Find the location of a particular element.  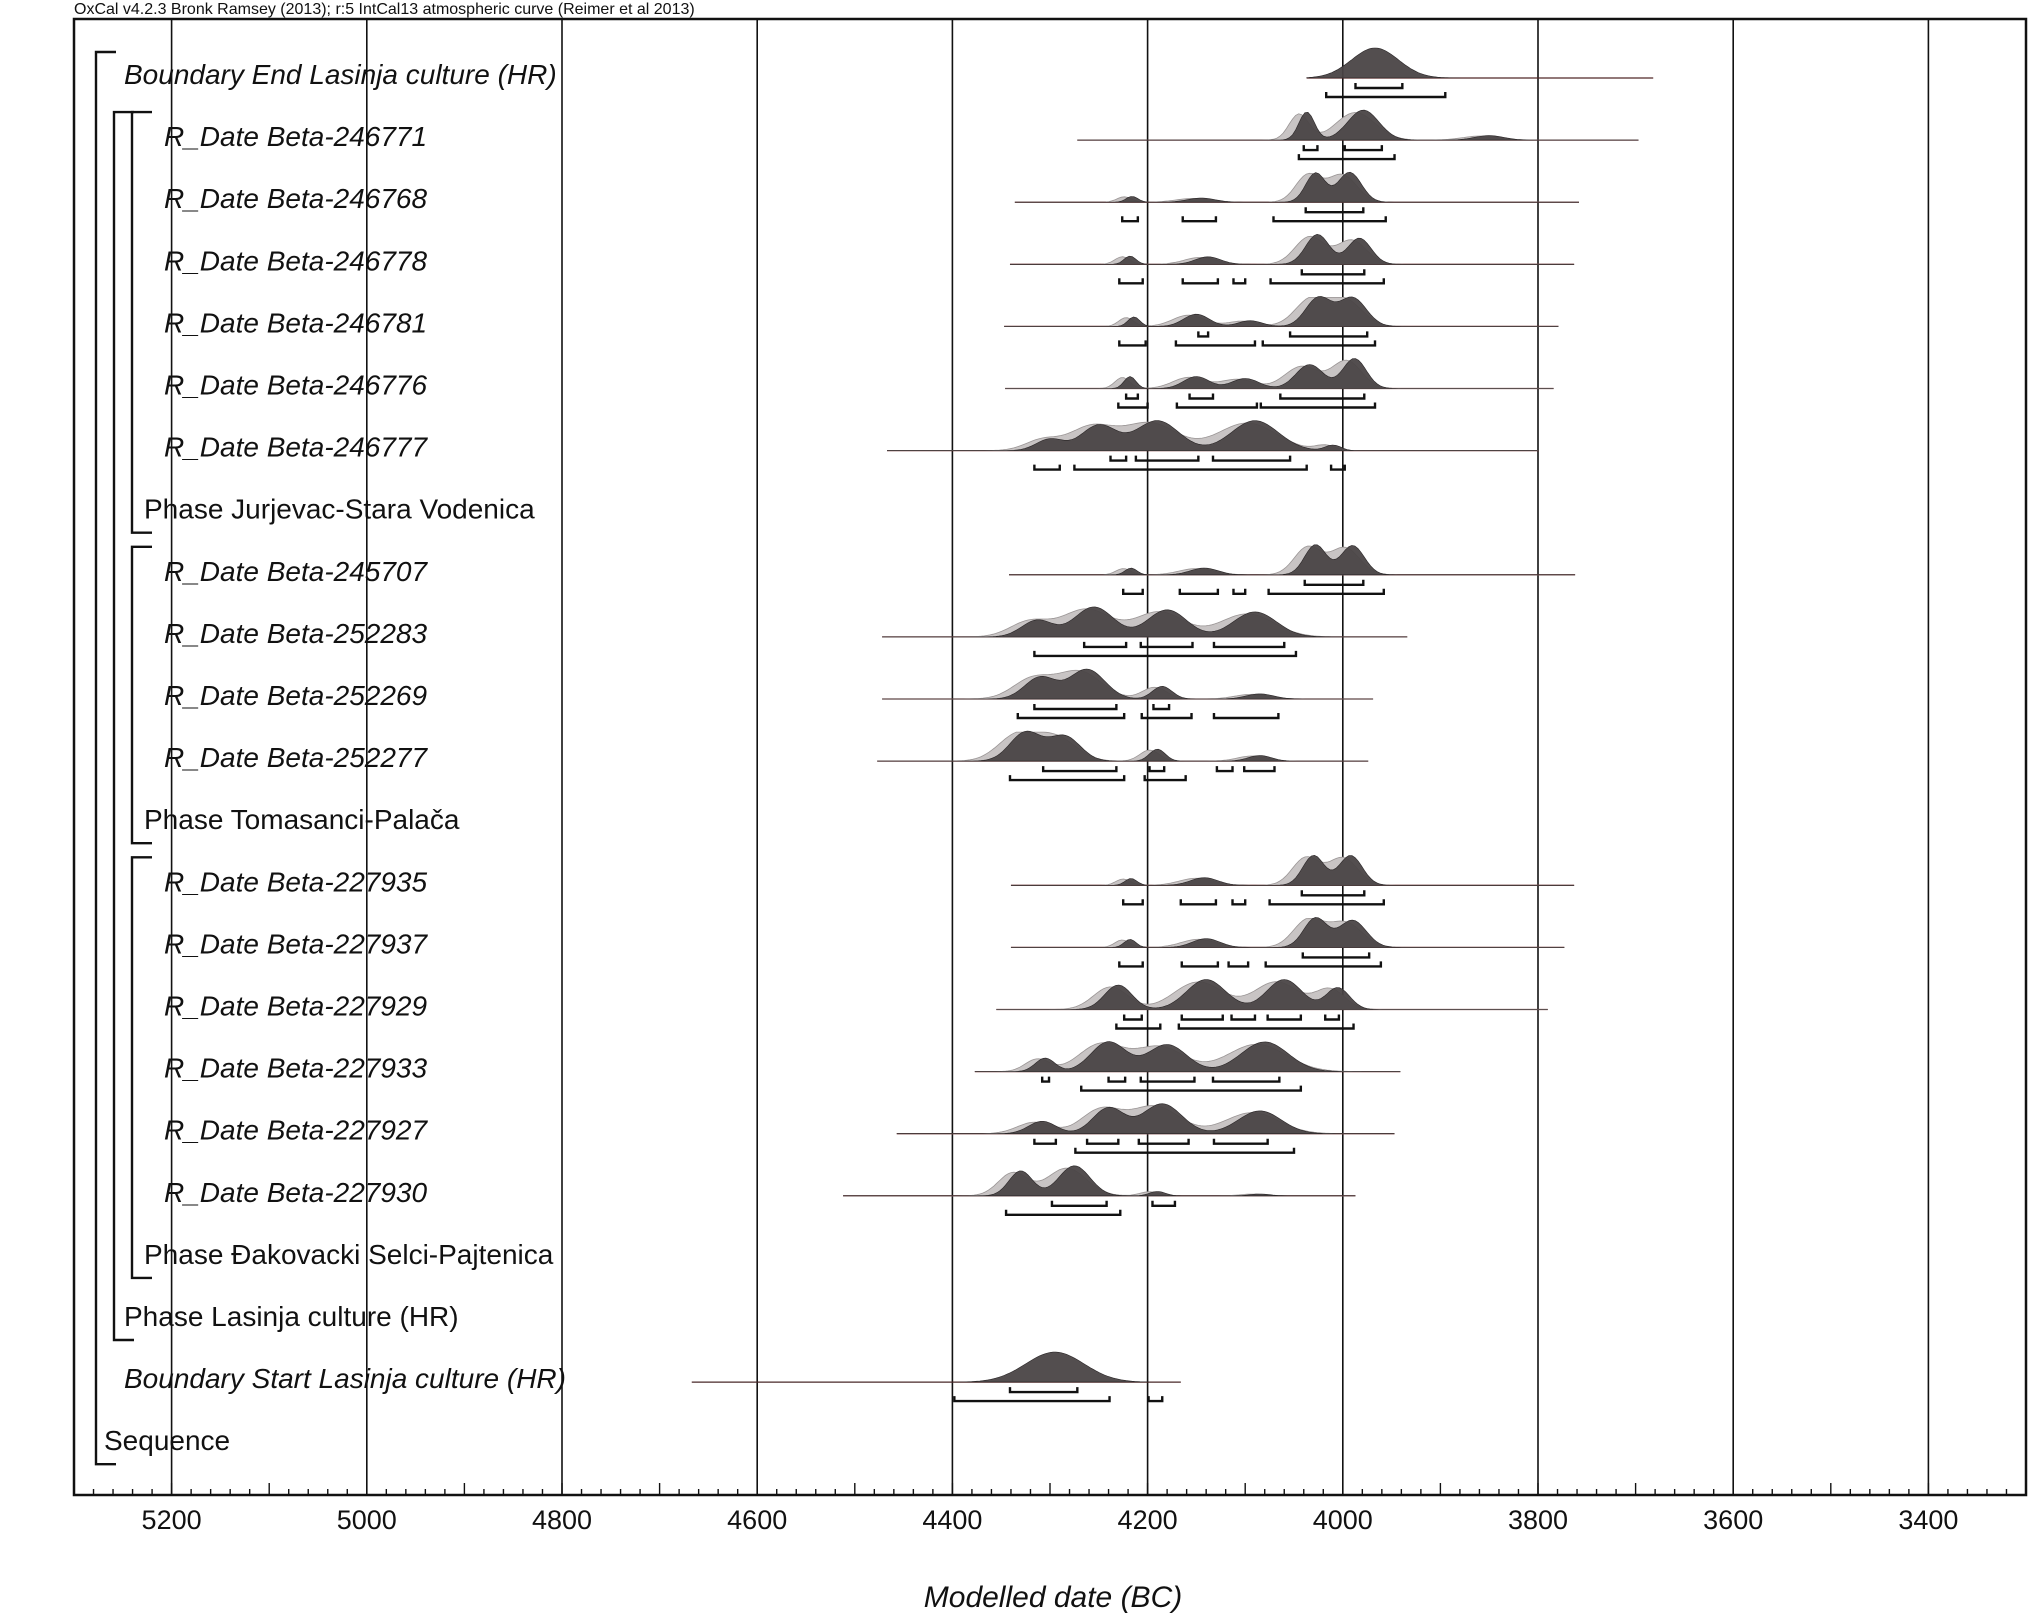

chart-row: R_Date Beta-246776 is located at coordinates (859, 383).